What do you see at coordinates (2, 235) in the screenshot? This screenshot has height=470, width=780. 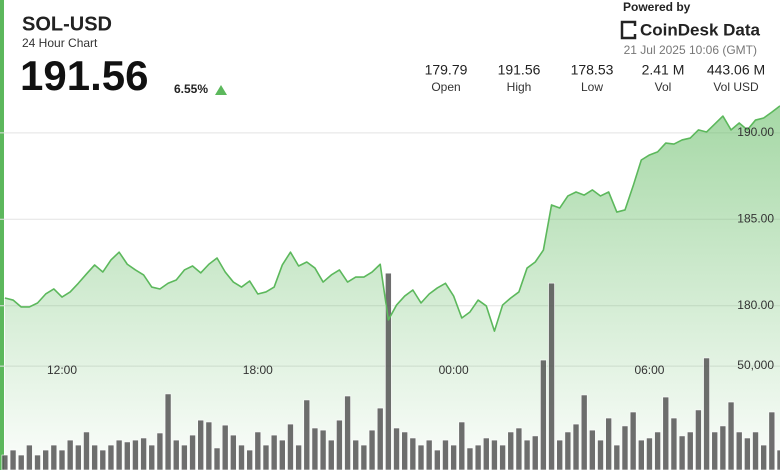 I see `accent-bar` at bounding box center [2, 235].